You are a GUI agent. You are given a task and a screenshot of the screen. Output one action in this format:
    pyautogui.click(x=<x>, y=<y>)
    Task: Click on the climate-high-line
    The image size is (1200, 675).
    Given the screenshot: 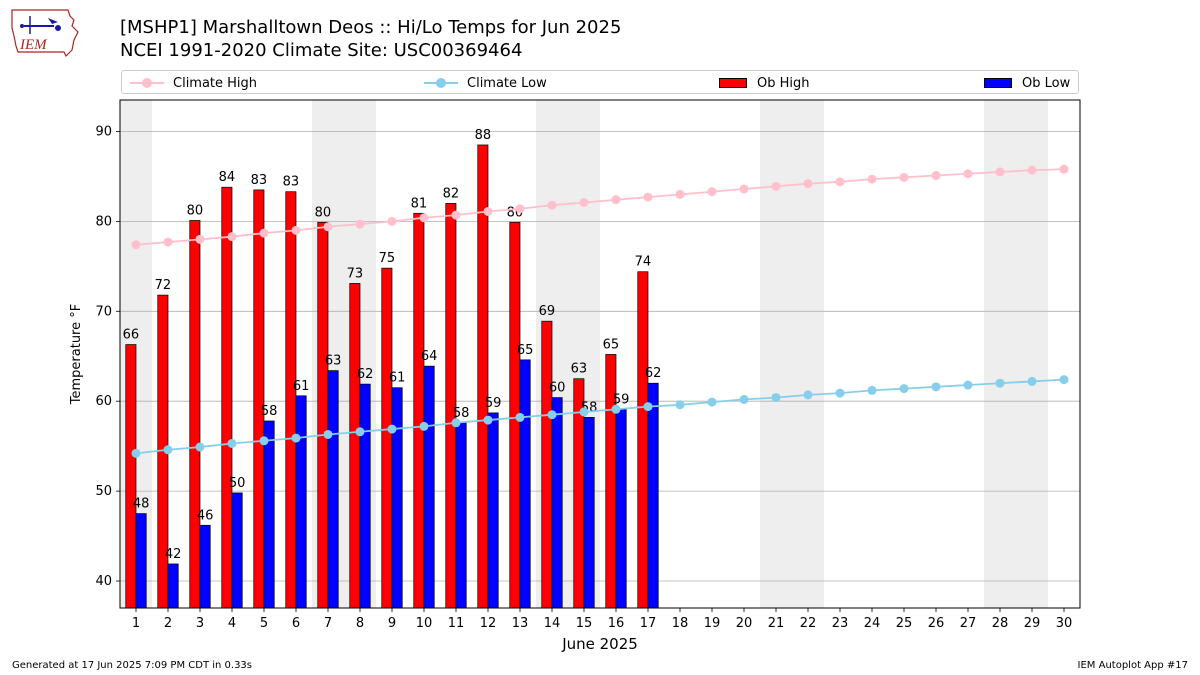 What is the action you would take?
    pyautogui.click(x=600, y=207)
    